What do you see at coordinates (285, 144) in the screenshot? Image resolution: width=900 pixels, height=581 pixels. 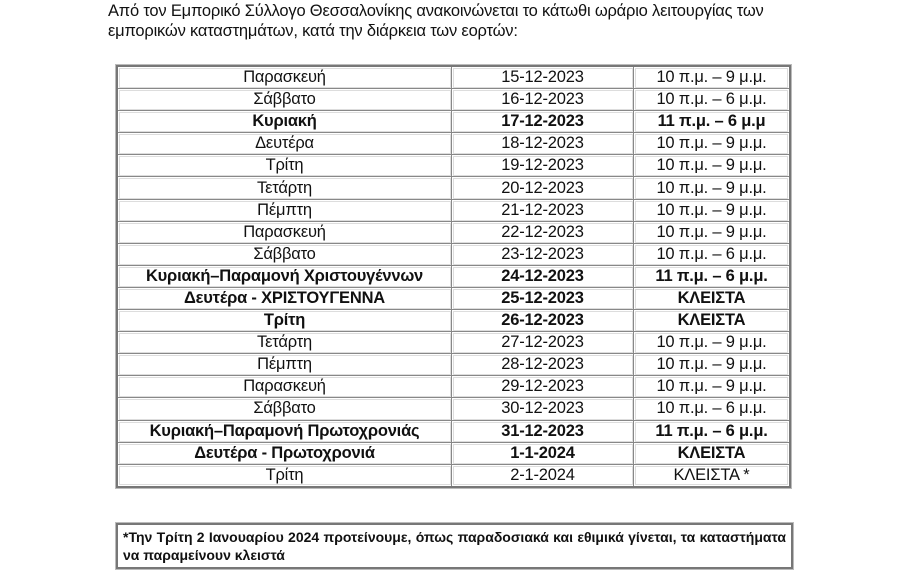 I see `day-cell: Δευτέρα` at bounding box center [285, 144].